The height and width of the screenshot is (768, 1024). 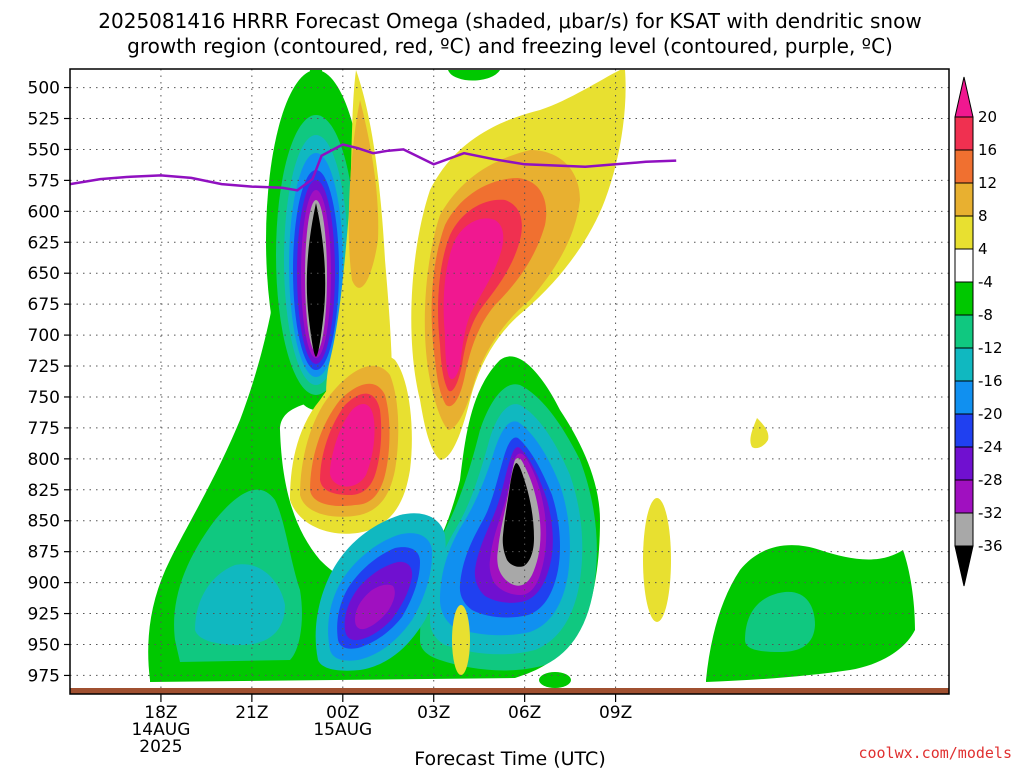 What do you see at coordinates (990, 513) in the screenshot?
I see `colorbar-label--32: -32` at bounding box center [990, 513].